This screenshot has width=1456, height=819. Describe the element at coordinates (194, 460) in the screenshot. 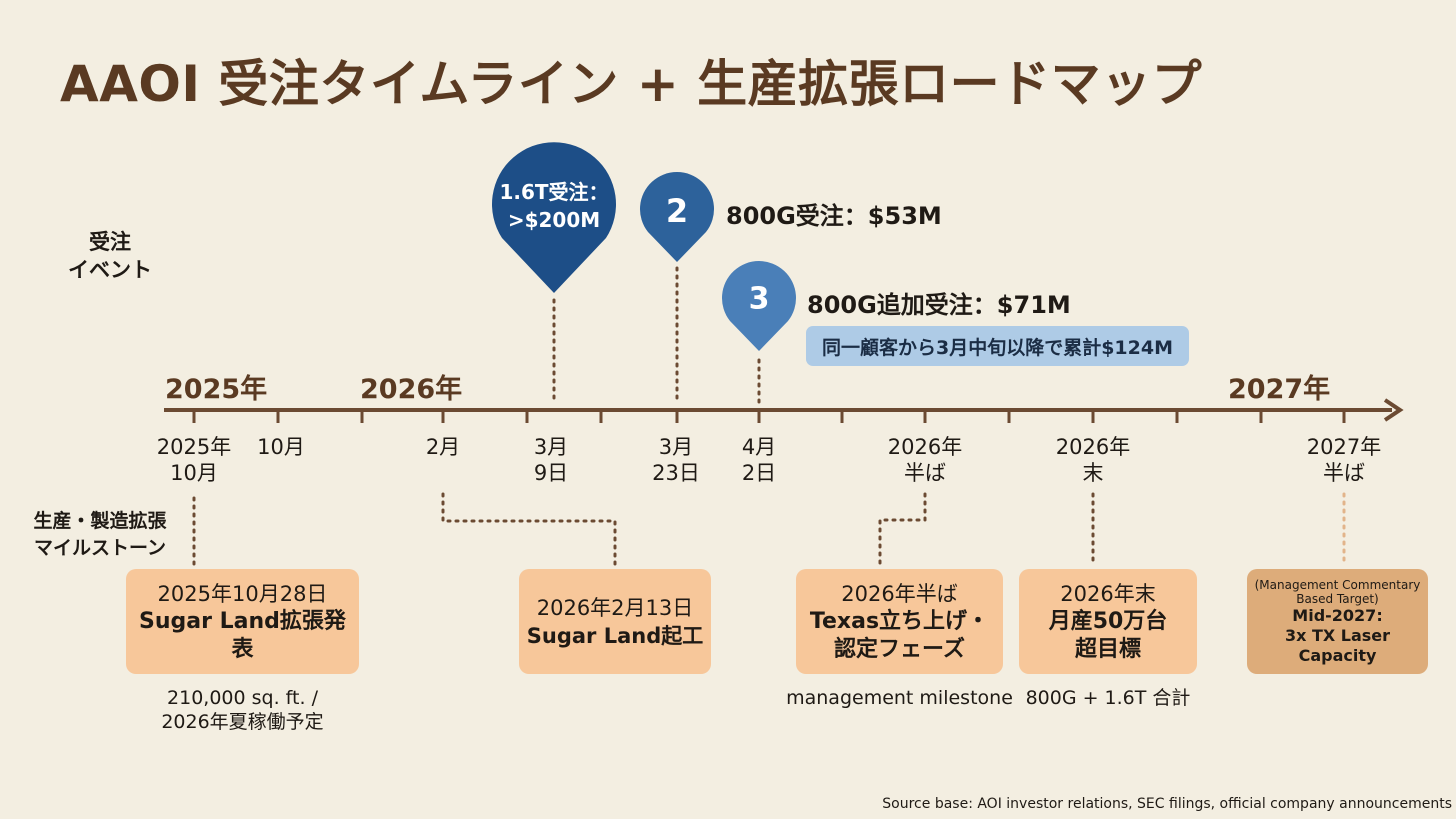

I see `tick-label: 2025年 10月` at that location.